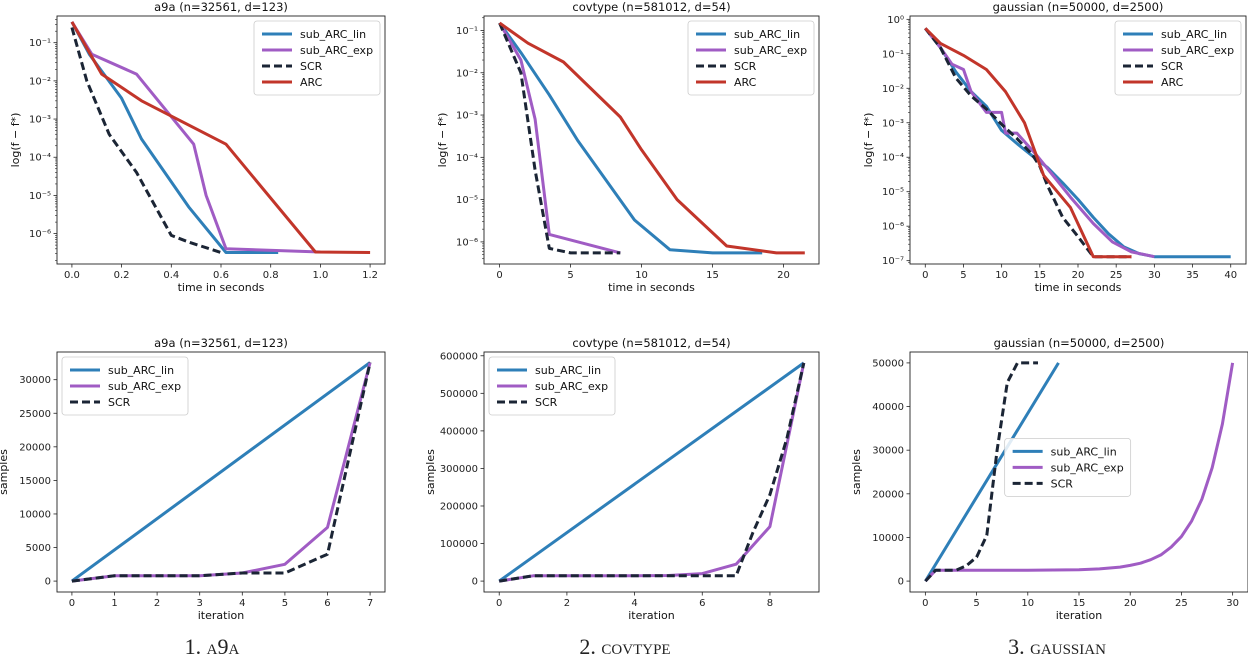 The height and width of the screenshot is (666, 1248). I want to click on y-tick-label: 100000, so click(459, 544).